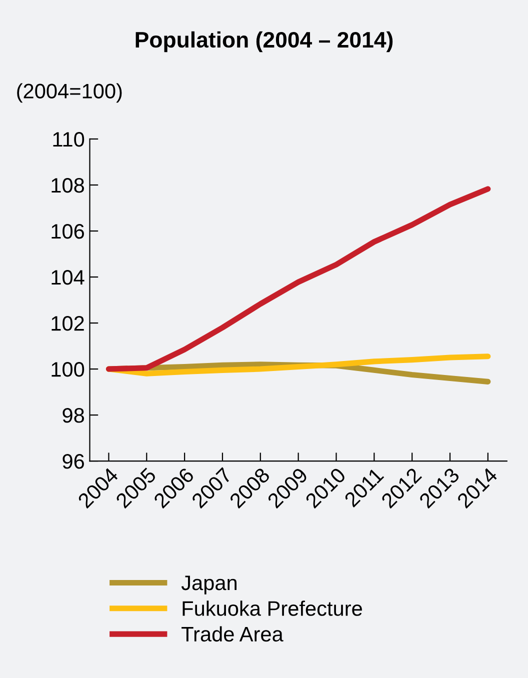 The width and height of the screenshot is (528, 678). I want to click on legend-label: Trade Area, so click(233, 634).